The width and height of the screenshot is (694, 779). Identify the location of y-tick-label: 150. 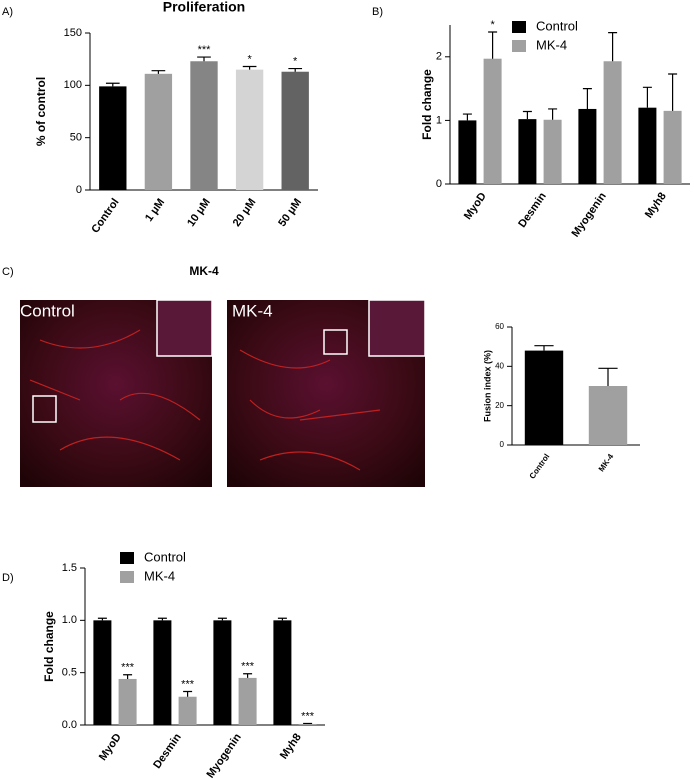
(73, 33).